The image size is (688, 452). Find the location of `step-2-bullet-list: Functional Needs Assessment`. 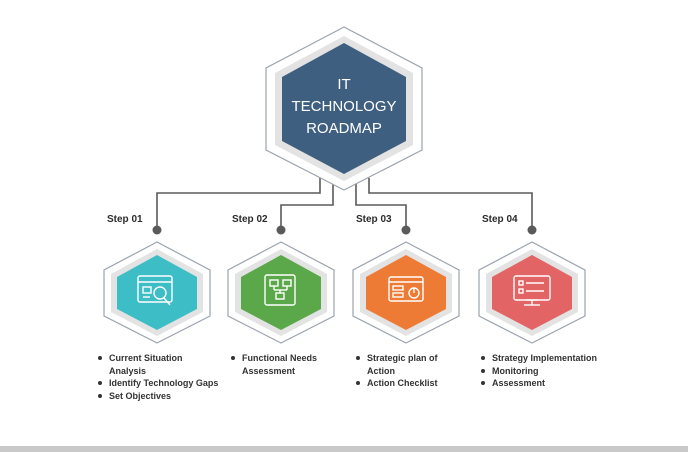

step-2-bullet-list: Functional Needs Assessment is located at coordinates (284, 364).